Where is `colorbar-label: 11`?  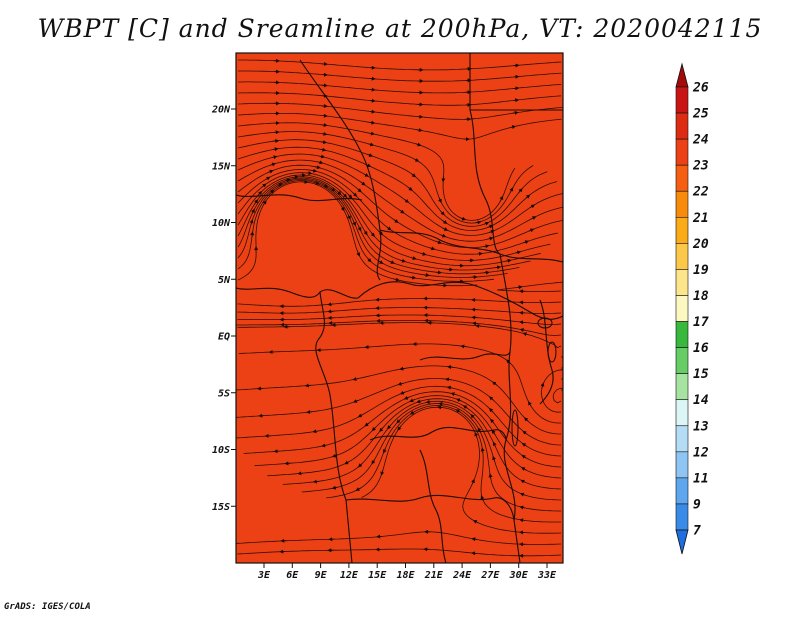 colorbar-label: 11 is located at coordinates (701, 478).